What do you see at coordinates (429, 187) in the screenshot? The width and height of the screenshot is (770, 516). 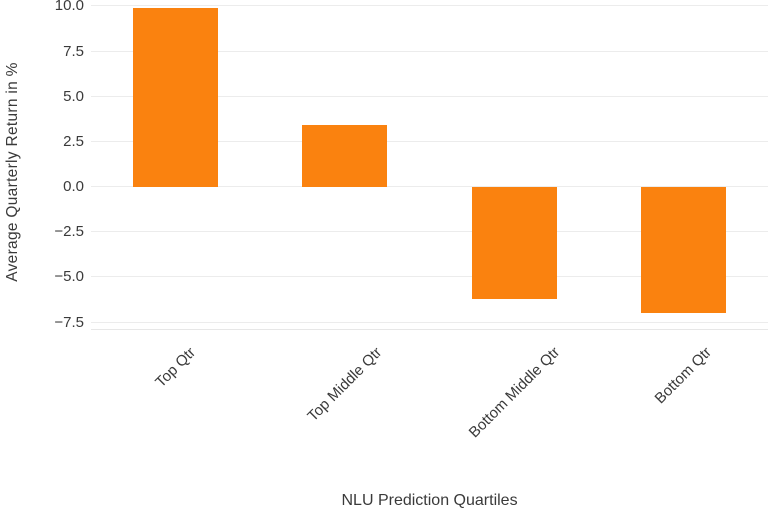 I see `gridline-y0` at bounding box center [429, 187].